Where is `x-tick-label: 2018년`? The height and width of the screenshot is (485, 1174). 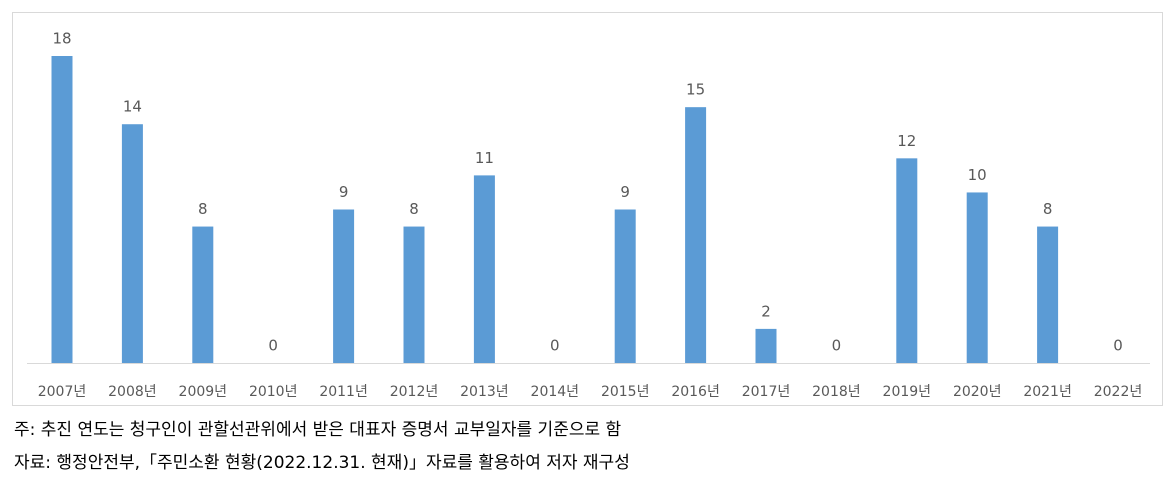 x-tick-label: 2018년 is located at coordinates (836, 392).